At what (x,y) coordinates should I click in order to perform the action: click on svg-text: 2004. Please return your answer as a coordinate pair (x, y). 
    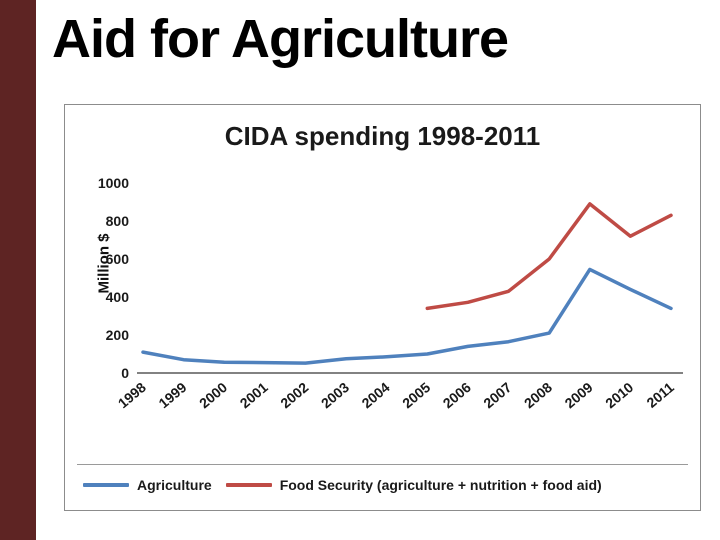
    Looking at the image, I should click on (375, 395).